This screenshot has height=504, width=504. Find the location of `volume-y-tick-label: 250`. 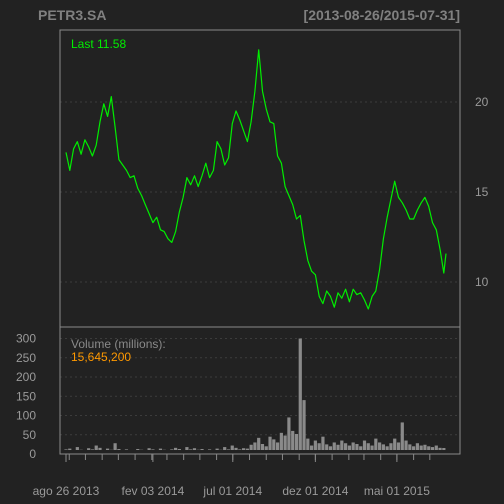

volume-y-tick-label: 250 is located at coordinates (26, 358).